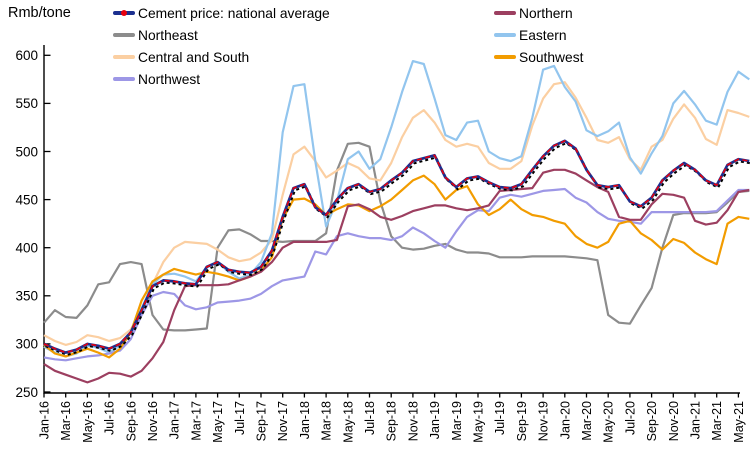 The image size is (756, 471). Describe the element at coordinates (696, 420) in the screenshot. I see `x-tick-label: Jan-21` at that location.